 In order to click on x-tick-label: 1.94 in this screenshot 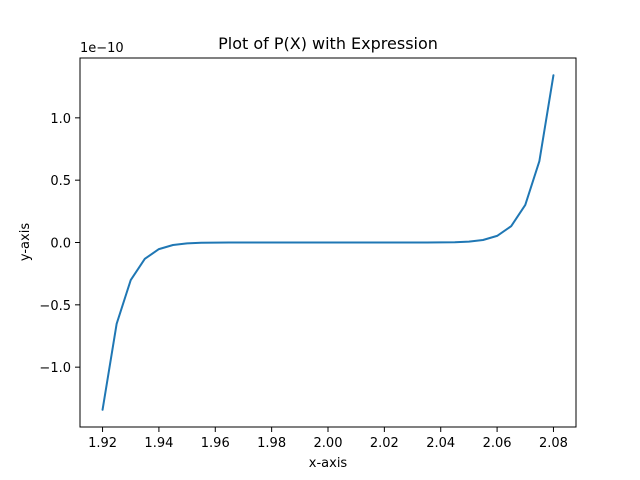, I will do `click(158, 443)`.